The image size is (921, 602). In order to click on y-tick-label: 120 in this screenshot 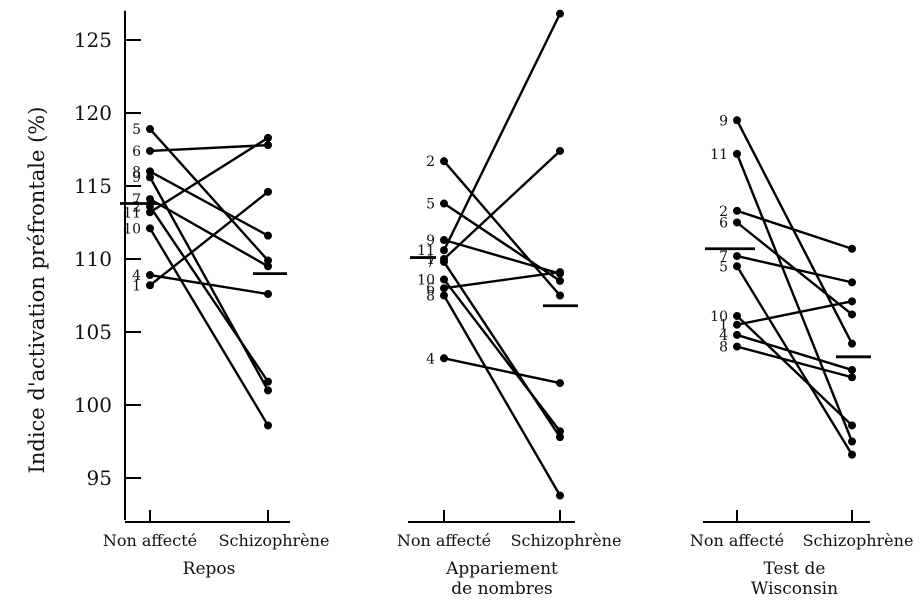, I will do `click(93, 113)`.